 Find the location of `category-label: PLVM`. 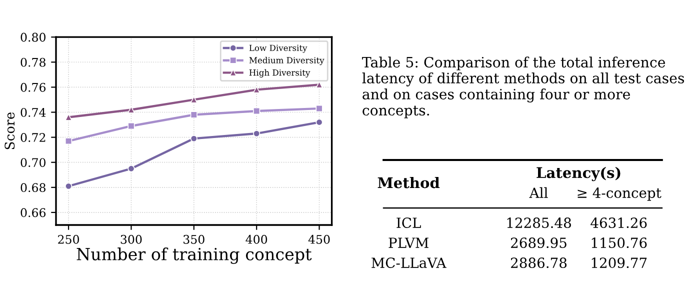

category-label: PLVM is located at coordinates (408, 243).